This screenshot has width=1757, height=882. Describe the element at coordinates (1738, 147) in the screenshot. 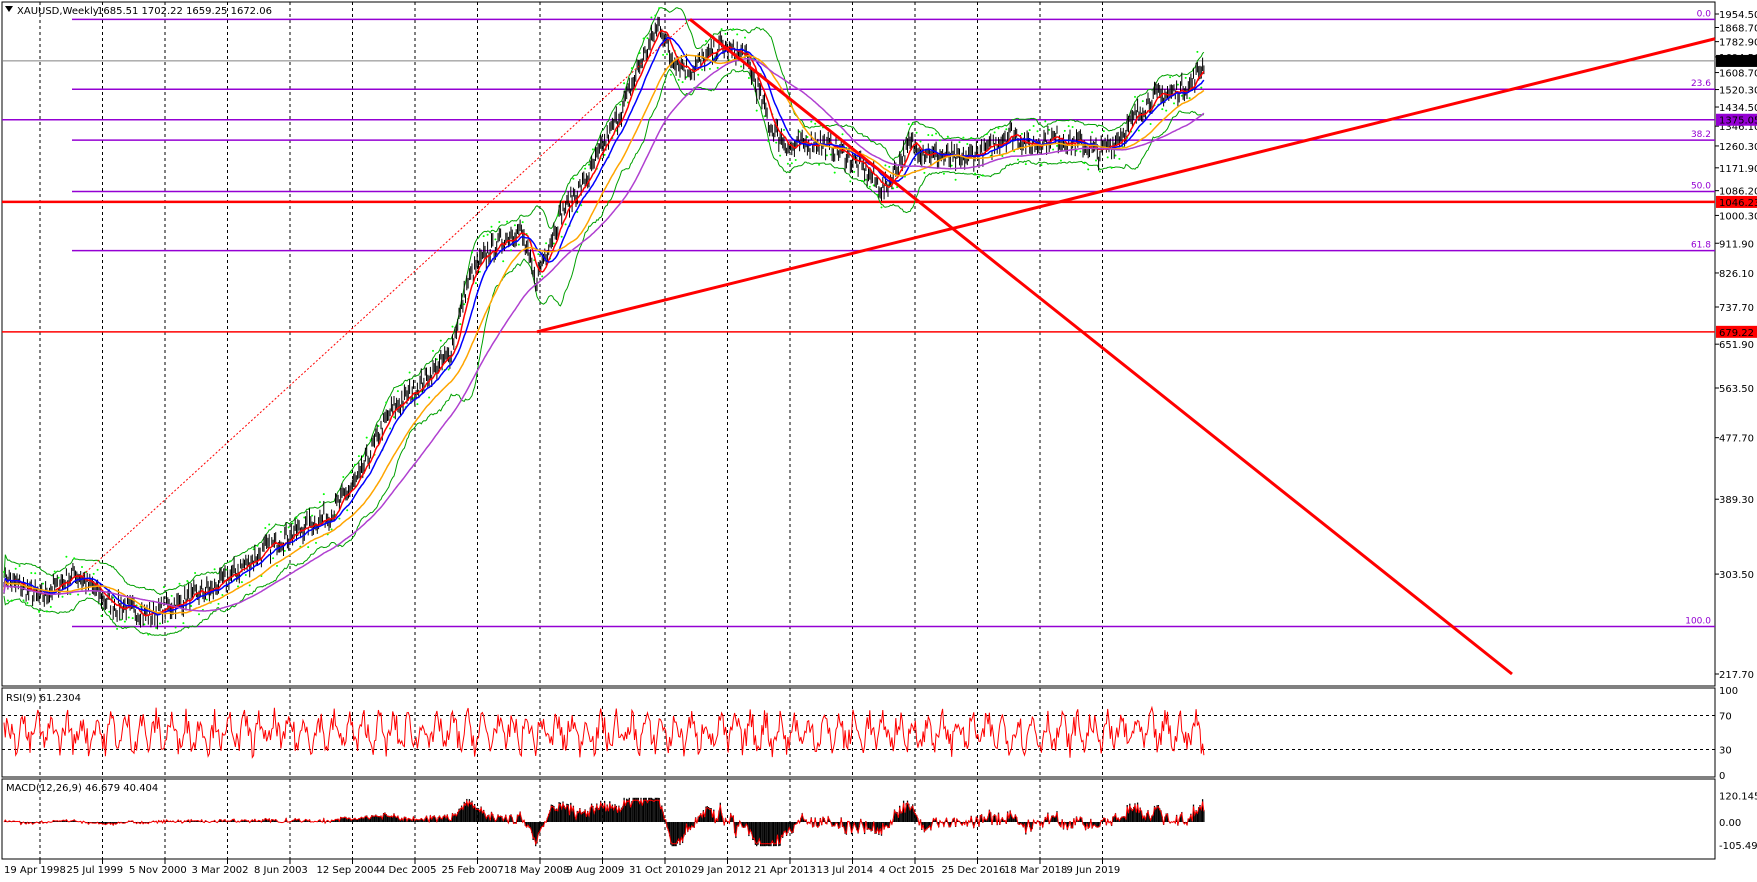

I see `price-axis-label: 1260.30` at that location.